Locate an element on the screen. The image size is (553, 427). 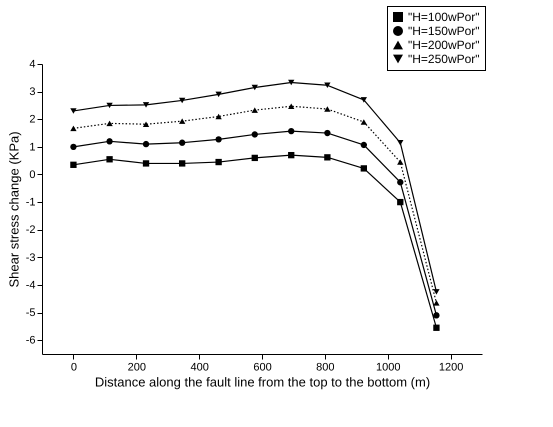
x-axis-title: Distance along the fault line from the top to the bottom (m) is located at coordinates (262, 382).